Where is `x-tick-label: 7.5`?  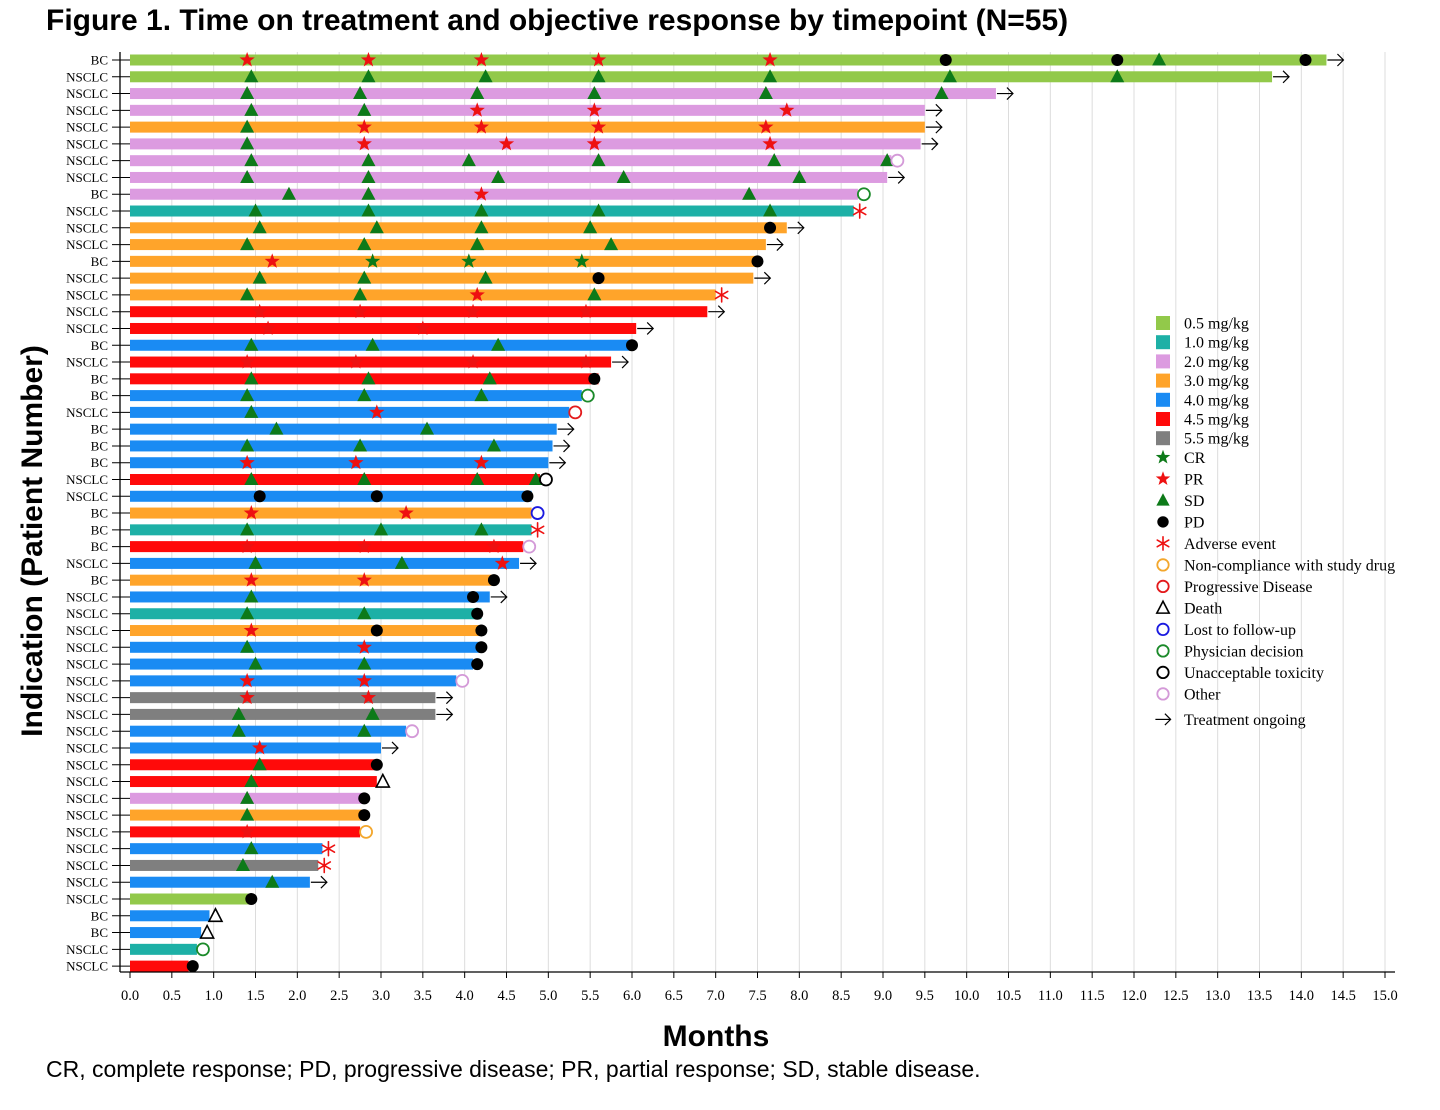 x-tick-label: 7.5 is located at coordinates (757, 996).